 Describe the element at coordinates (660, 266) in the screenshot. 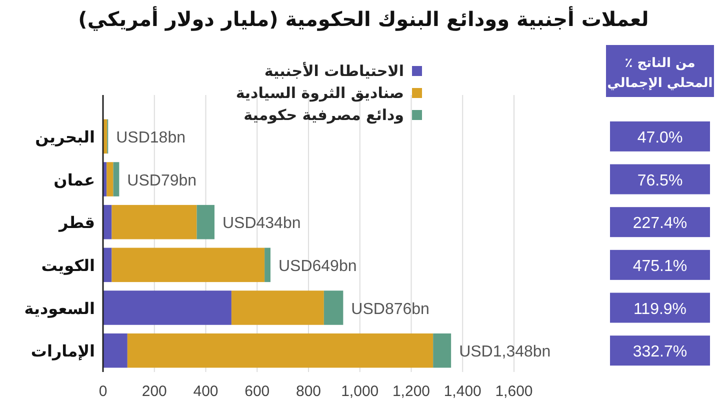

I see `text: 475.1%` at that location.